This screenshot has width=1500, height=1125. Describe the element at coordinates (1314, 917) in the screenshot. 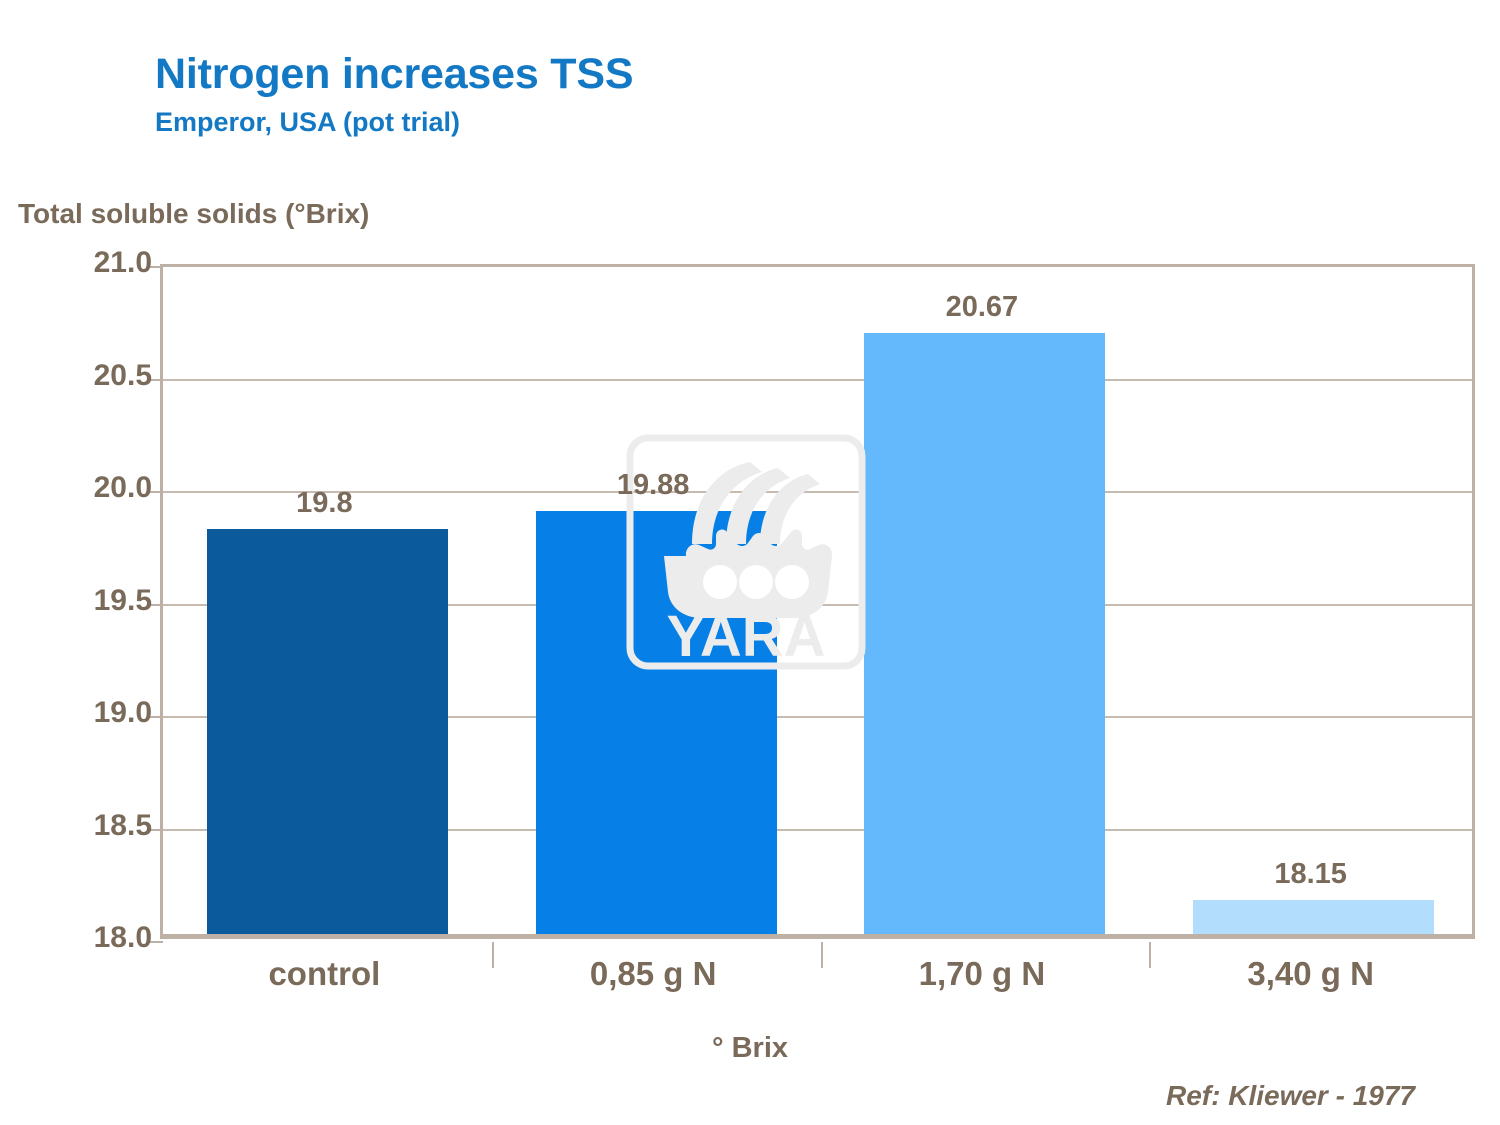

I see `bar-3-40-g-n` at that location.